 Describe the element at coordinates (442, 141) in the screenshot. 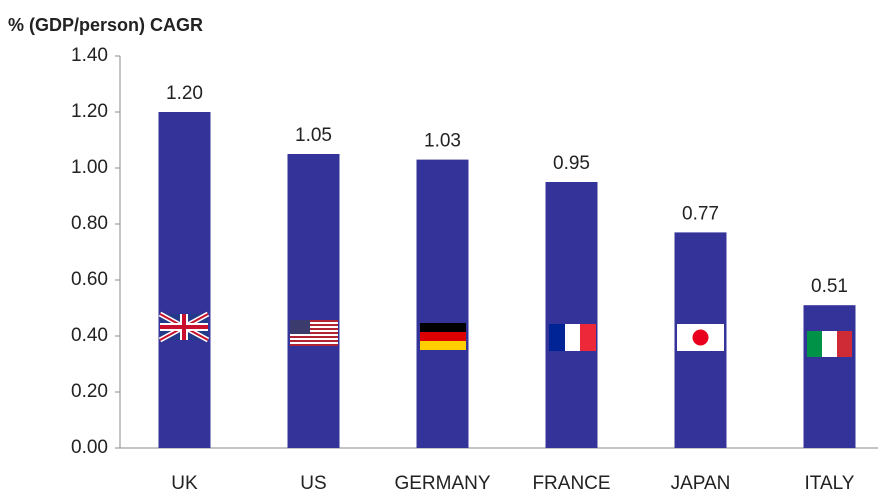

I see `value-label: 1.03` at that location.